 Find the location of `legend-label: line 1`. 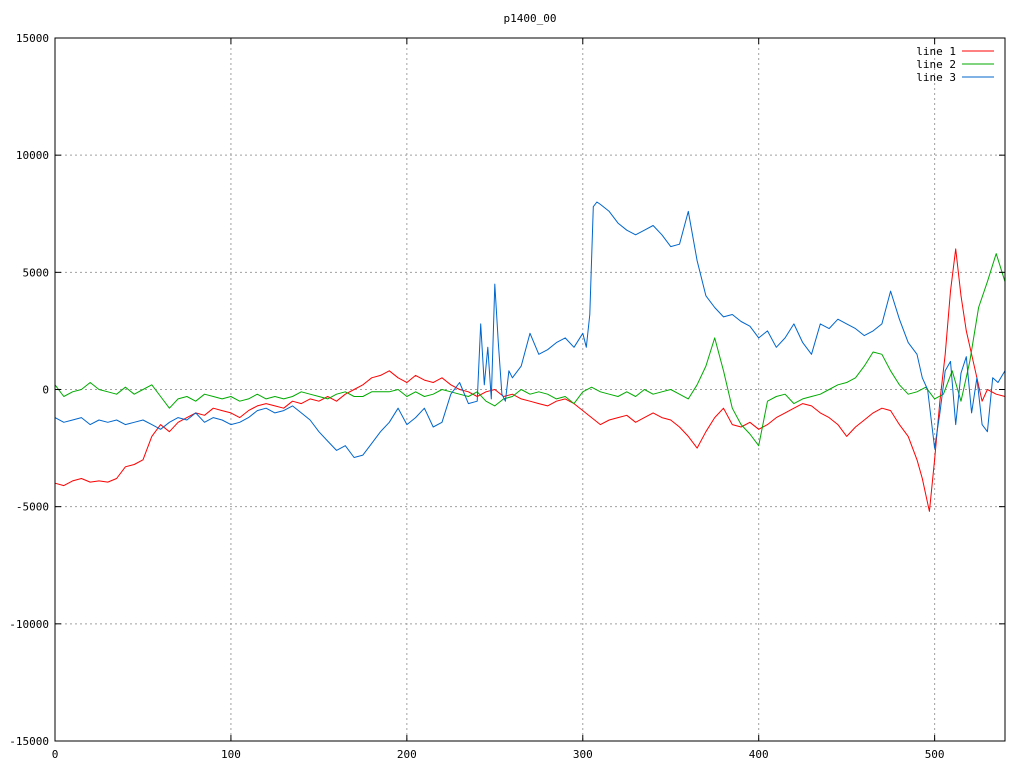

legend-label: line 1 is located at coordinates (936, 51).